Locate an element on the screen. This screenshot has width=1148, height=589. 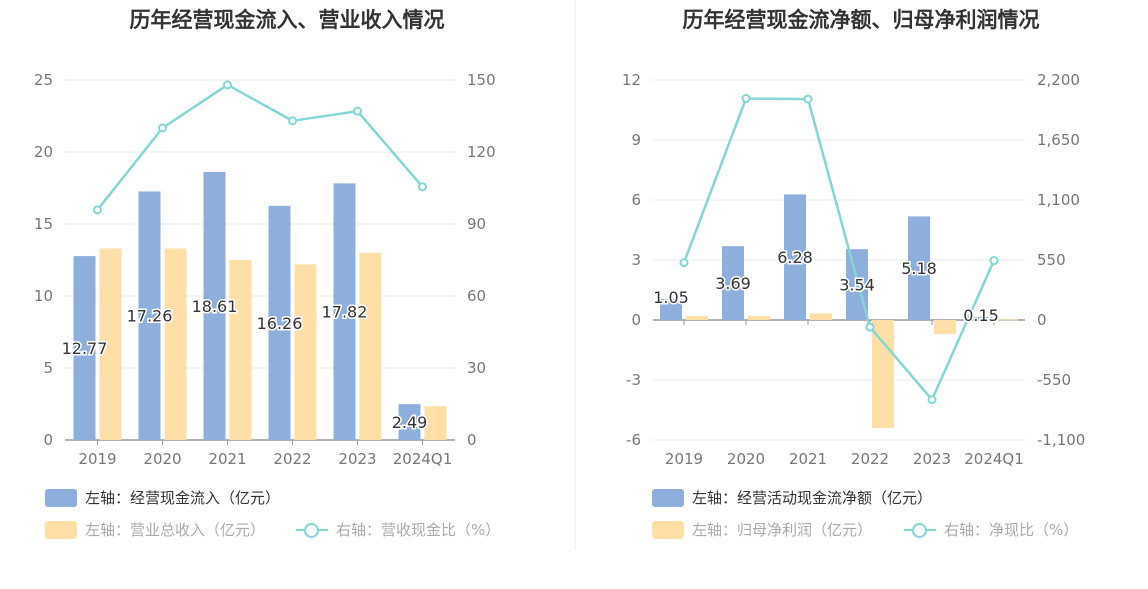
data-label: 17.26 is located at coordinates (150, 316).